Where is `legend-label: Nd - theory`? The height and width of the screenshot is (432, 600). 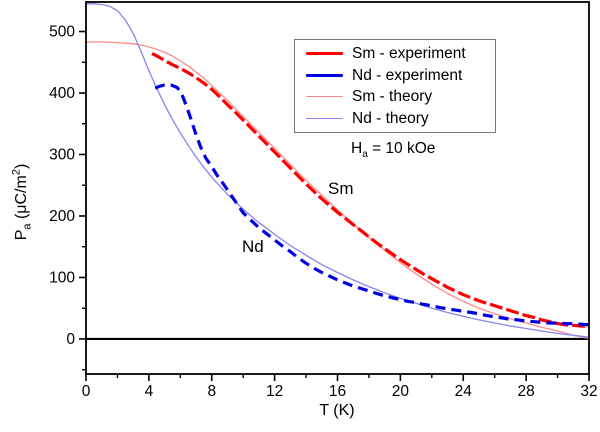 legend-label: Nd - theory is located at coordinates (390, 118).